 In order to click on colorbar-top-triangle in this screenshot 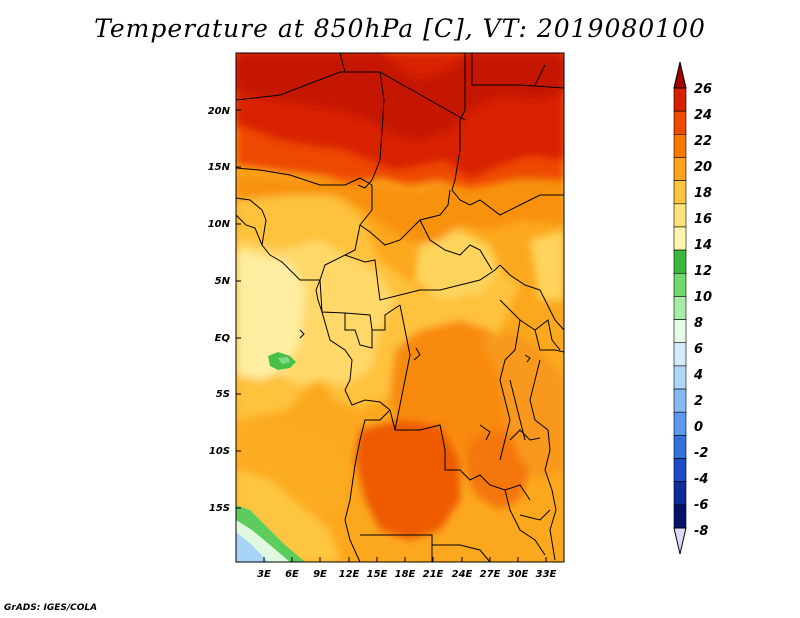, I will do `click(680, 75)`.